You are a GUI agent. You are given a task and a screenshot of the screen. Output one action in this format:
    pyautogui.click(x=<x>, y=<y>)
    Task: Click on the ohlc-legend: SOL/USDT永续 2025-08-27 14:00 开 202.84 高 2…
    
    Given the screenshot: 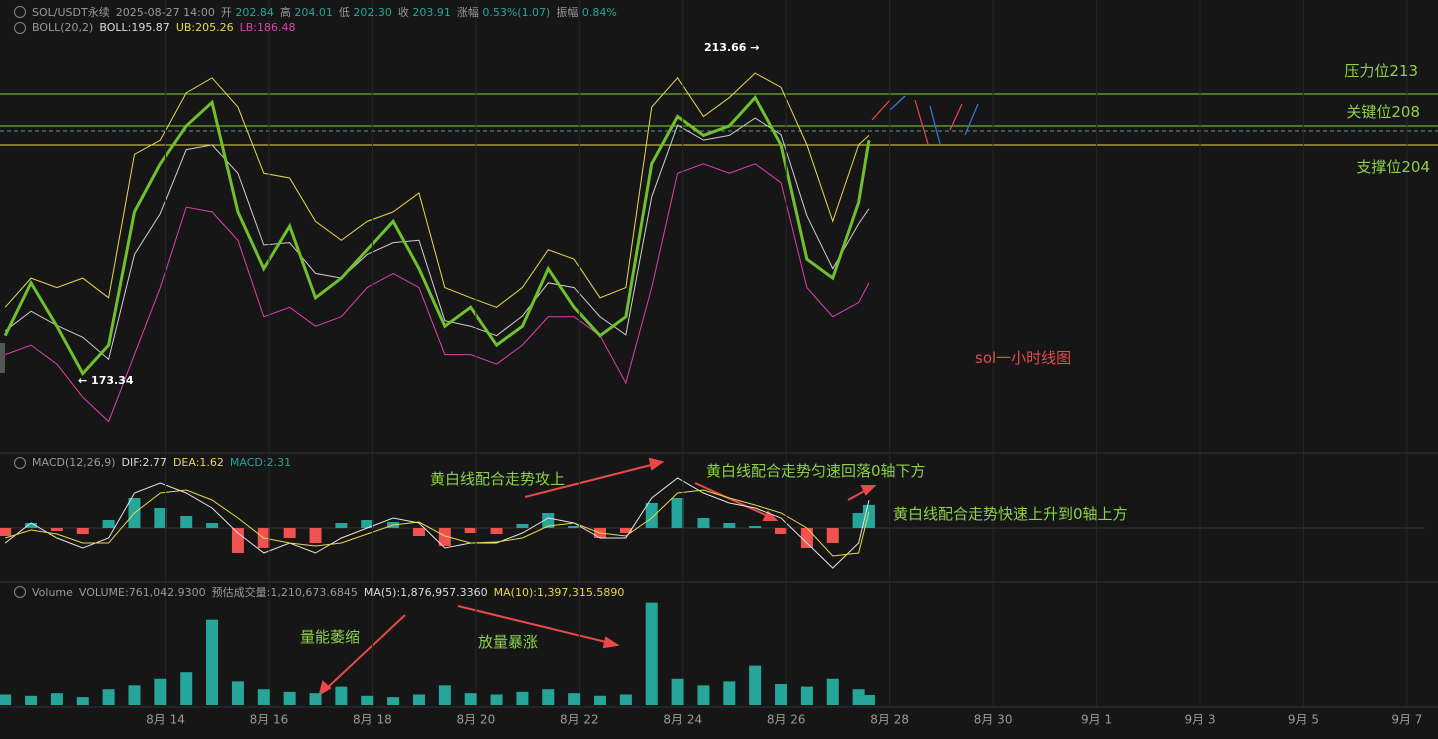 What is the action you would take?
    pyautogui.click(x=315, y=12)
    